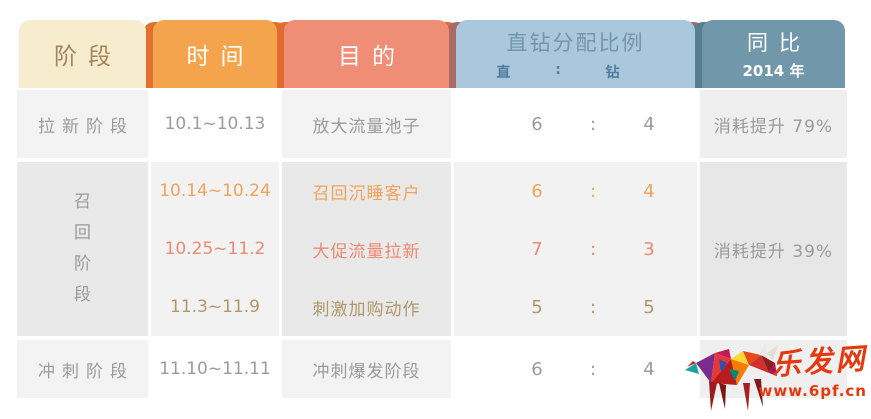 The image size is (871, 419). I want to click on purpose-cell: 冲刺爆发阶段, so click(366, 369).